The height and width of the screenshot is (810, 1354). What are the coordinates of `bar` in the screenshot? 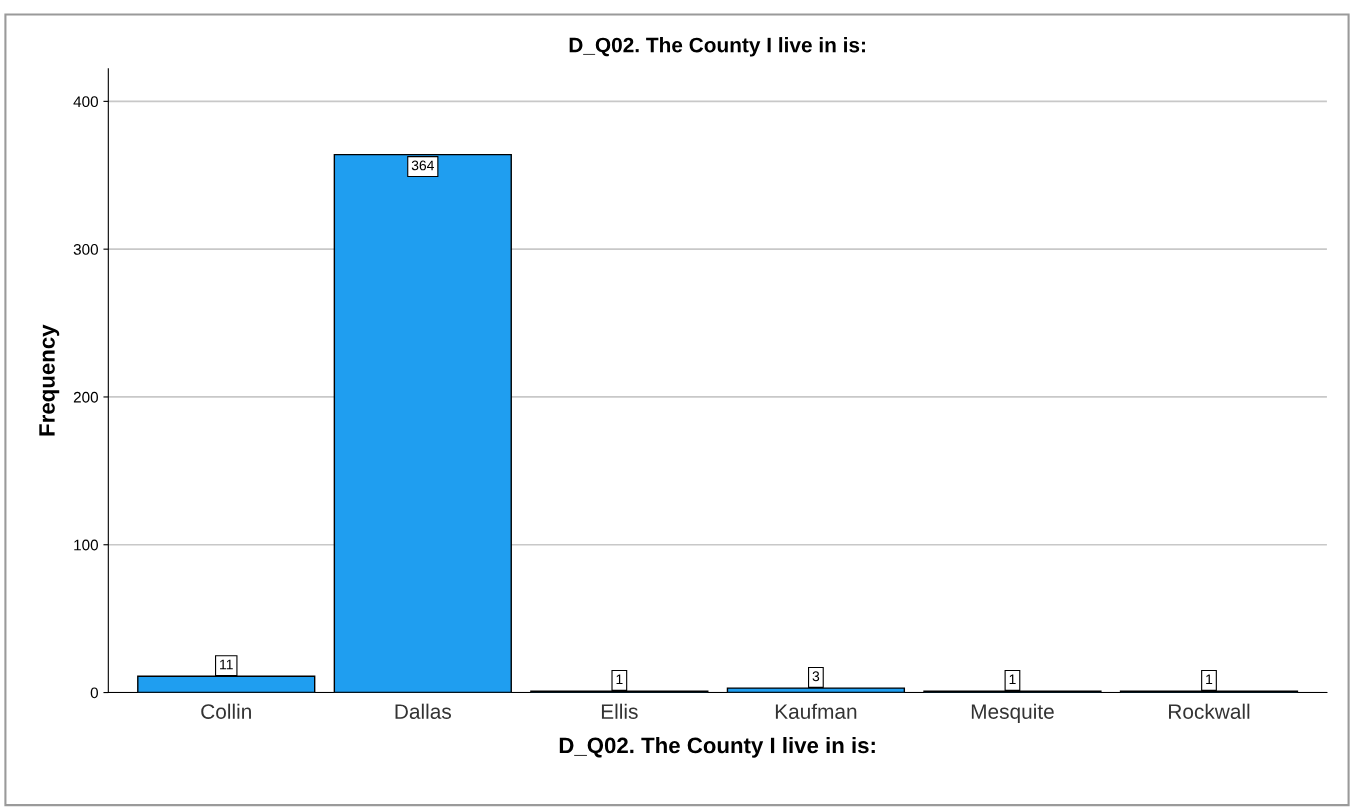 It's located at (422, 423).